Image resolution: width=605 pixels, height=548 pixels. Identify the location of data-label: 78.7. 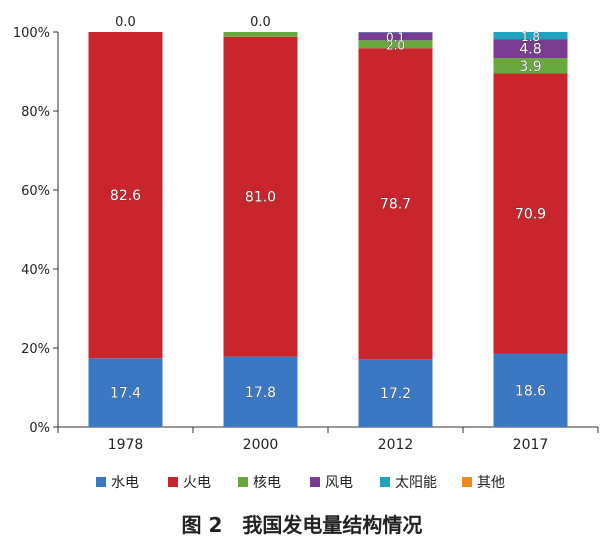
(395, 205).